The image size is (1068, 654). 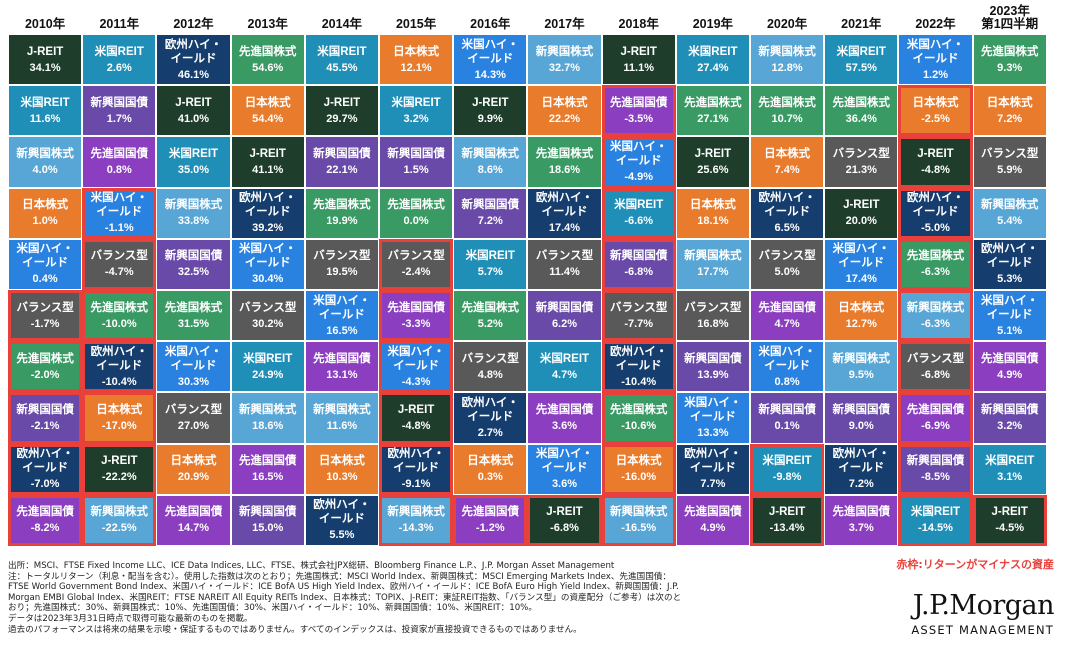 I want to click on return-value: 57.5%, so click(x=861, y=67).